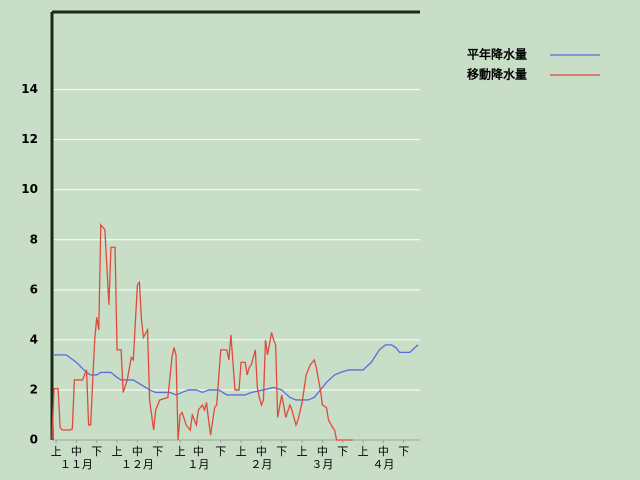  I want to click on y-tick-label: 4, so click(34, 339).